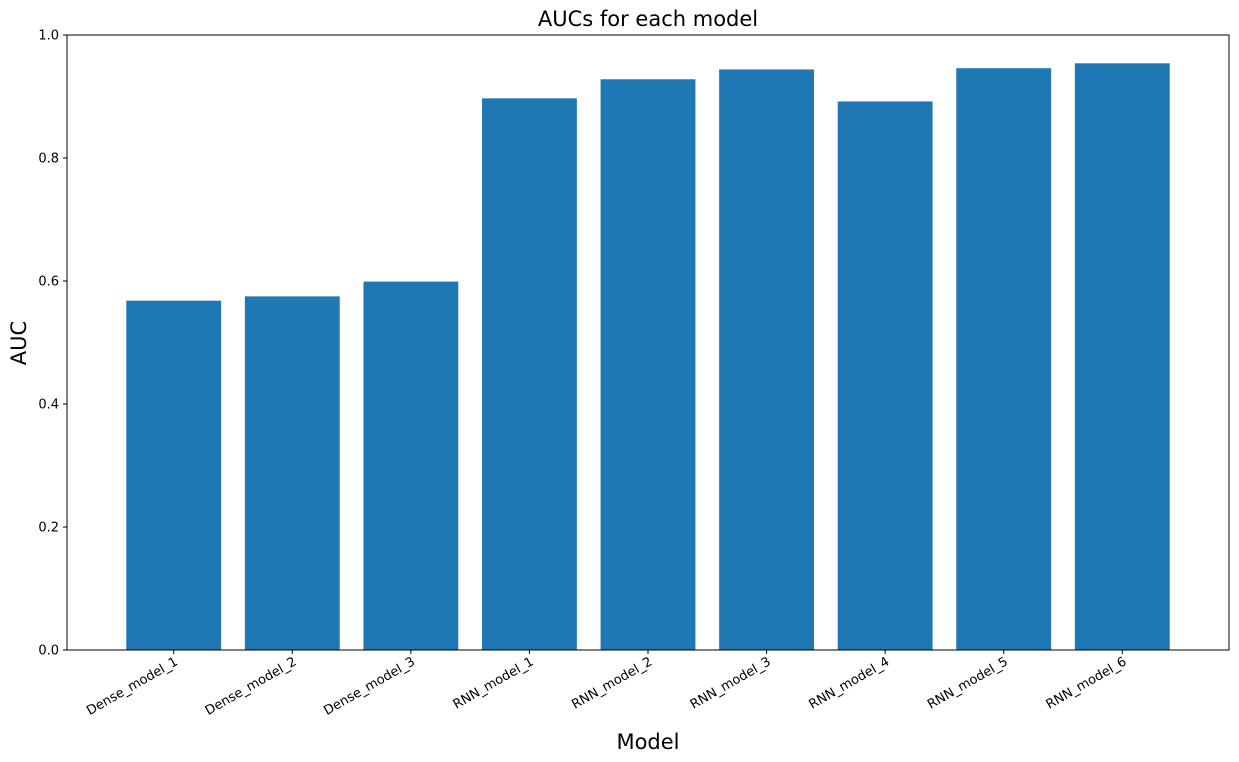 This screenshot has height=762, width=1239. What do you see at coordinates (369, 686) in the screenshot?
I see `x-tick-label: Dense_model_3` at bounding box center [369, 686].